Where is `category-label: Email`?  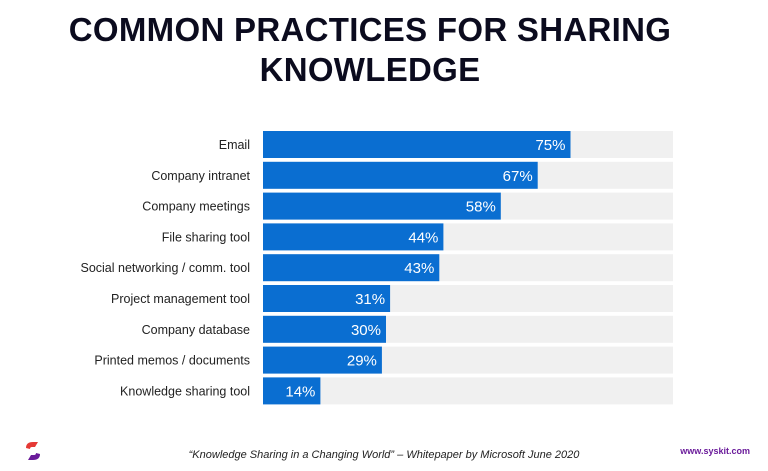
category-label: Email is located at coordinates (234, 145).